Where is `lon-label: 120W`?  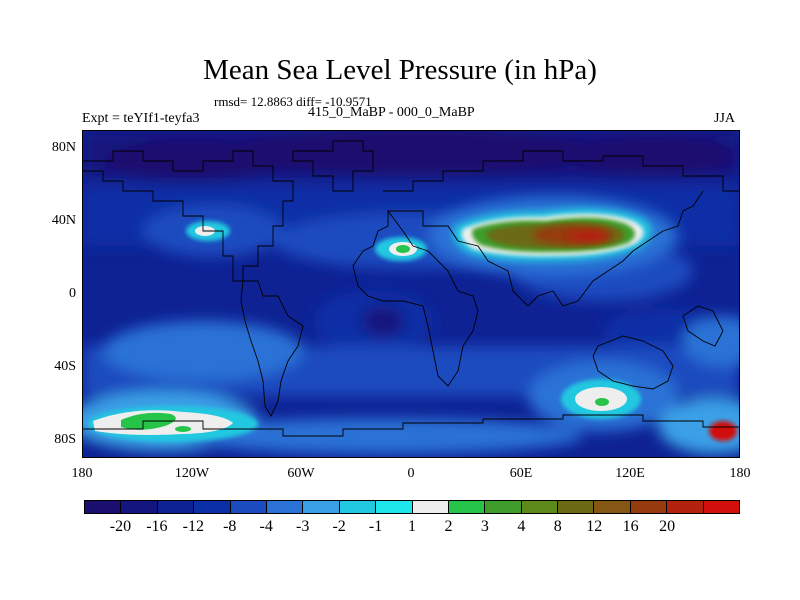 lon-label: 120W is located at coordinates (192, 473).